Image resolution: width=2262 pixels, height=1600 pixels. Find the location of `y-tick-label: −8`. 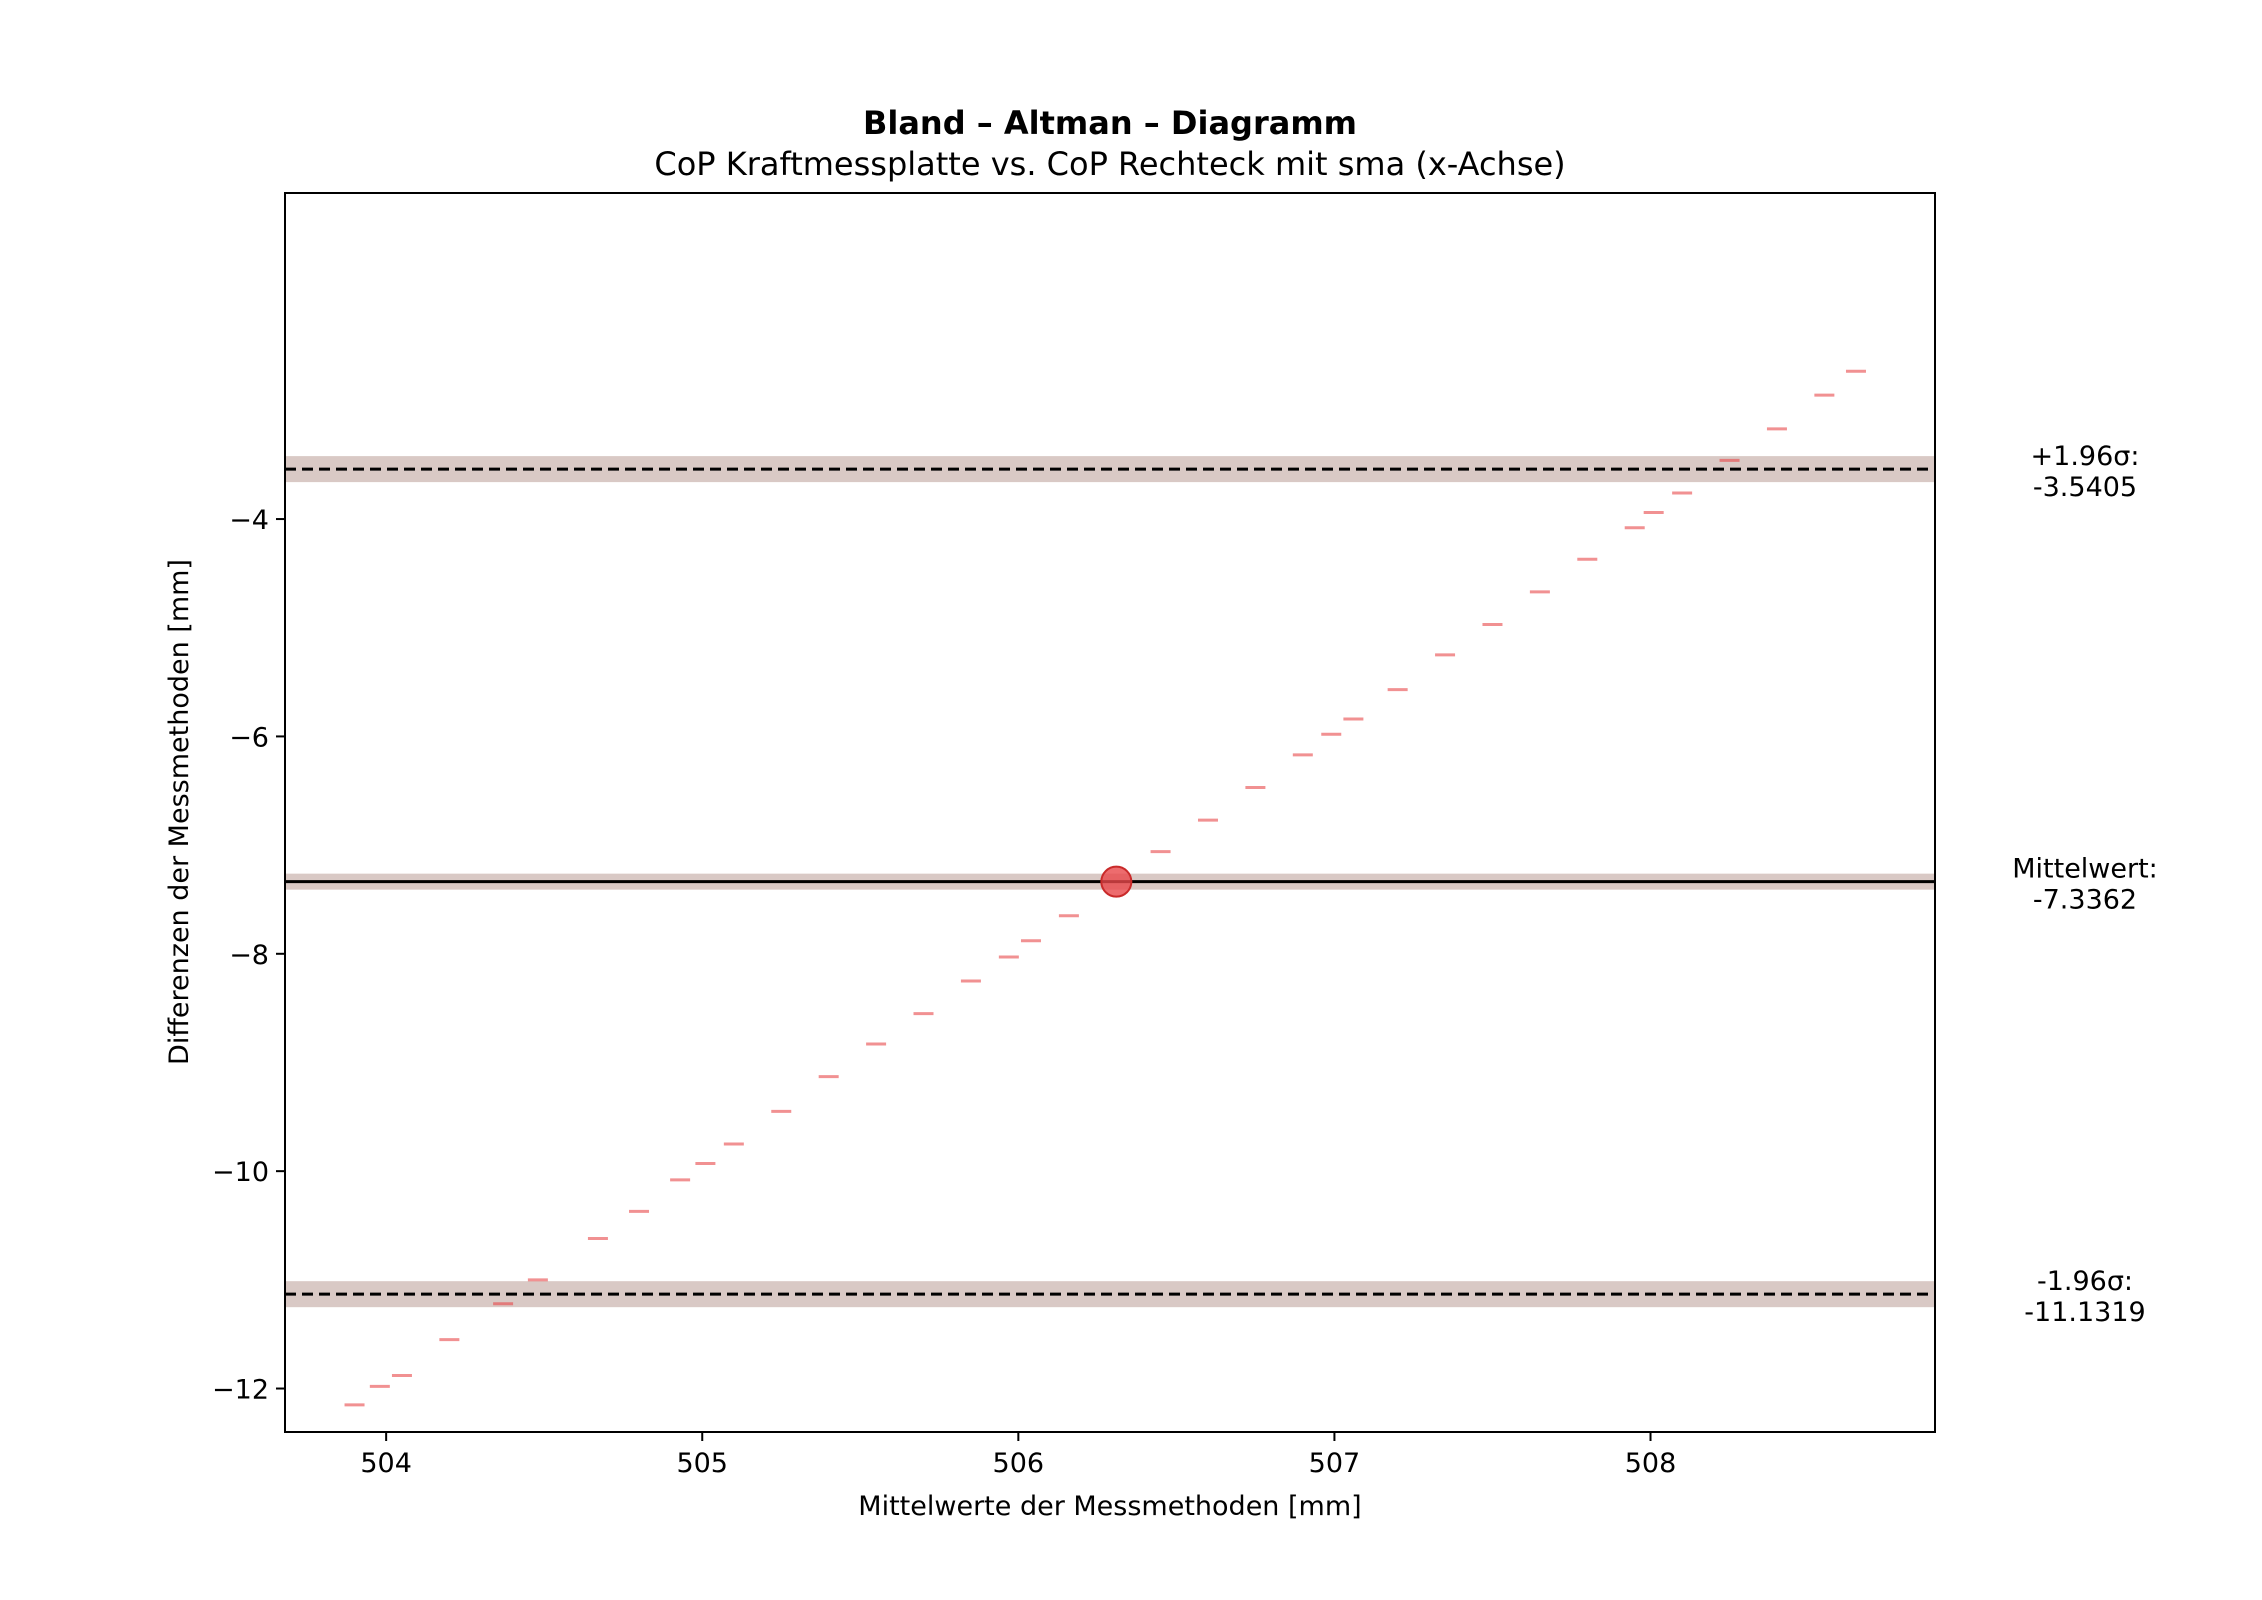

y-tick-label: −8 is located at coordinates (249, 955).